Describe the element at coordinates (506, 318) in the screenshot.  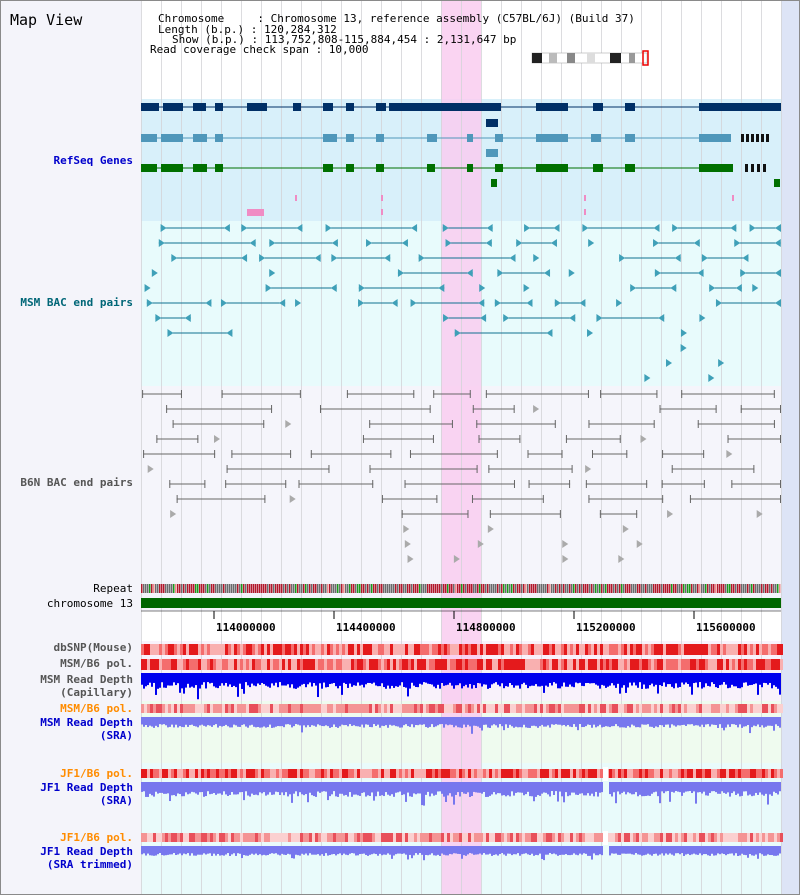
I see `msm-bac-end` at that location.